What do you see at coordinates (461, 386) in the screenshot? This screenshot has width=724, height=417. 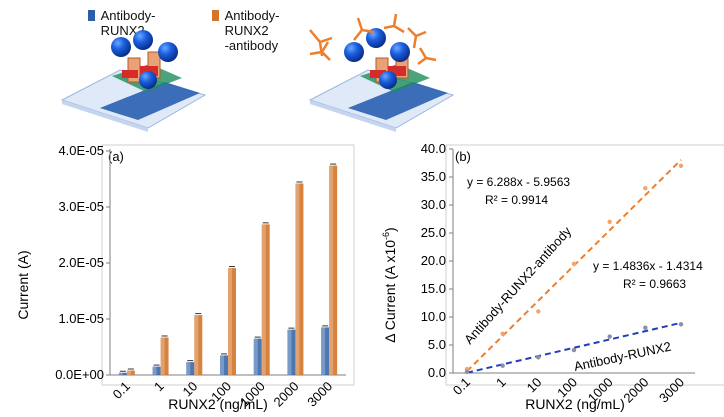 I see `chart-b-x-tick-label: 0.1` at bounding box center [461, 386].